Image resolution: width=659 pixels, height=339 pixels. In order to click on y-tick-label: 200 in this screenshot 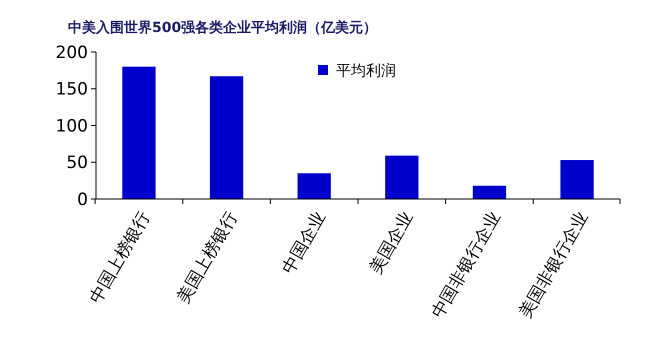, I will do `click(72, 52)`.